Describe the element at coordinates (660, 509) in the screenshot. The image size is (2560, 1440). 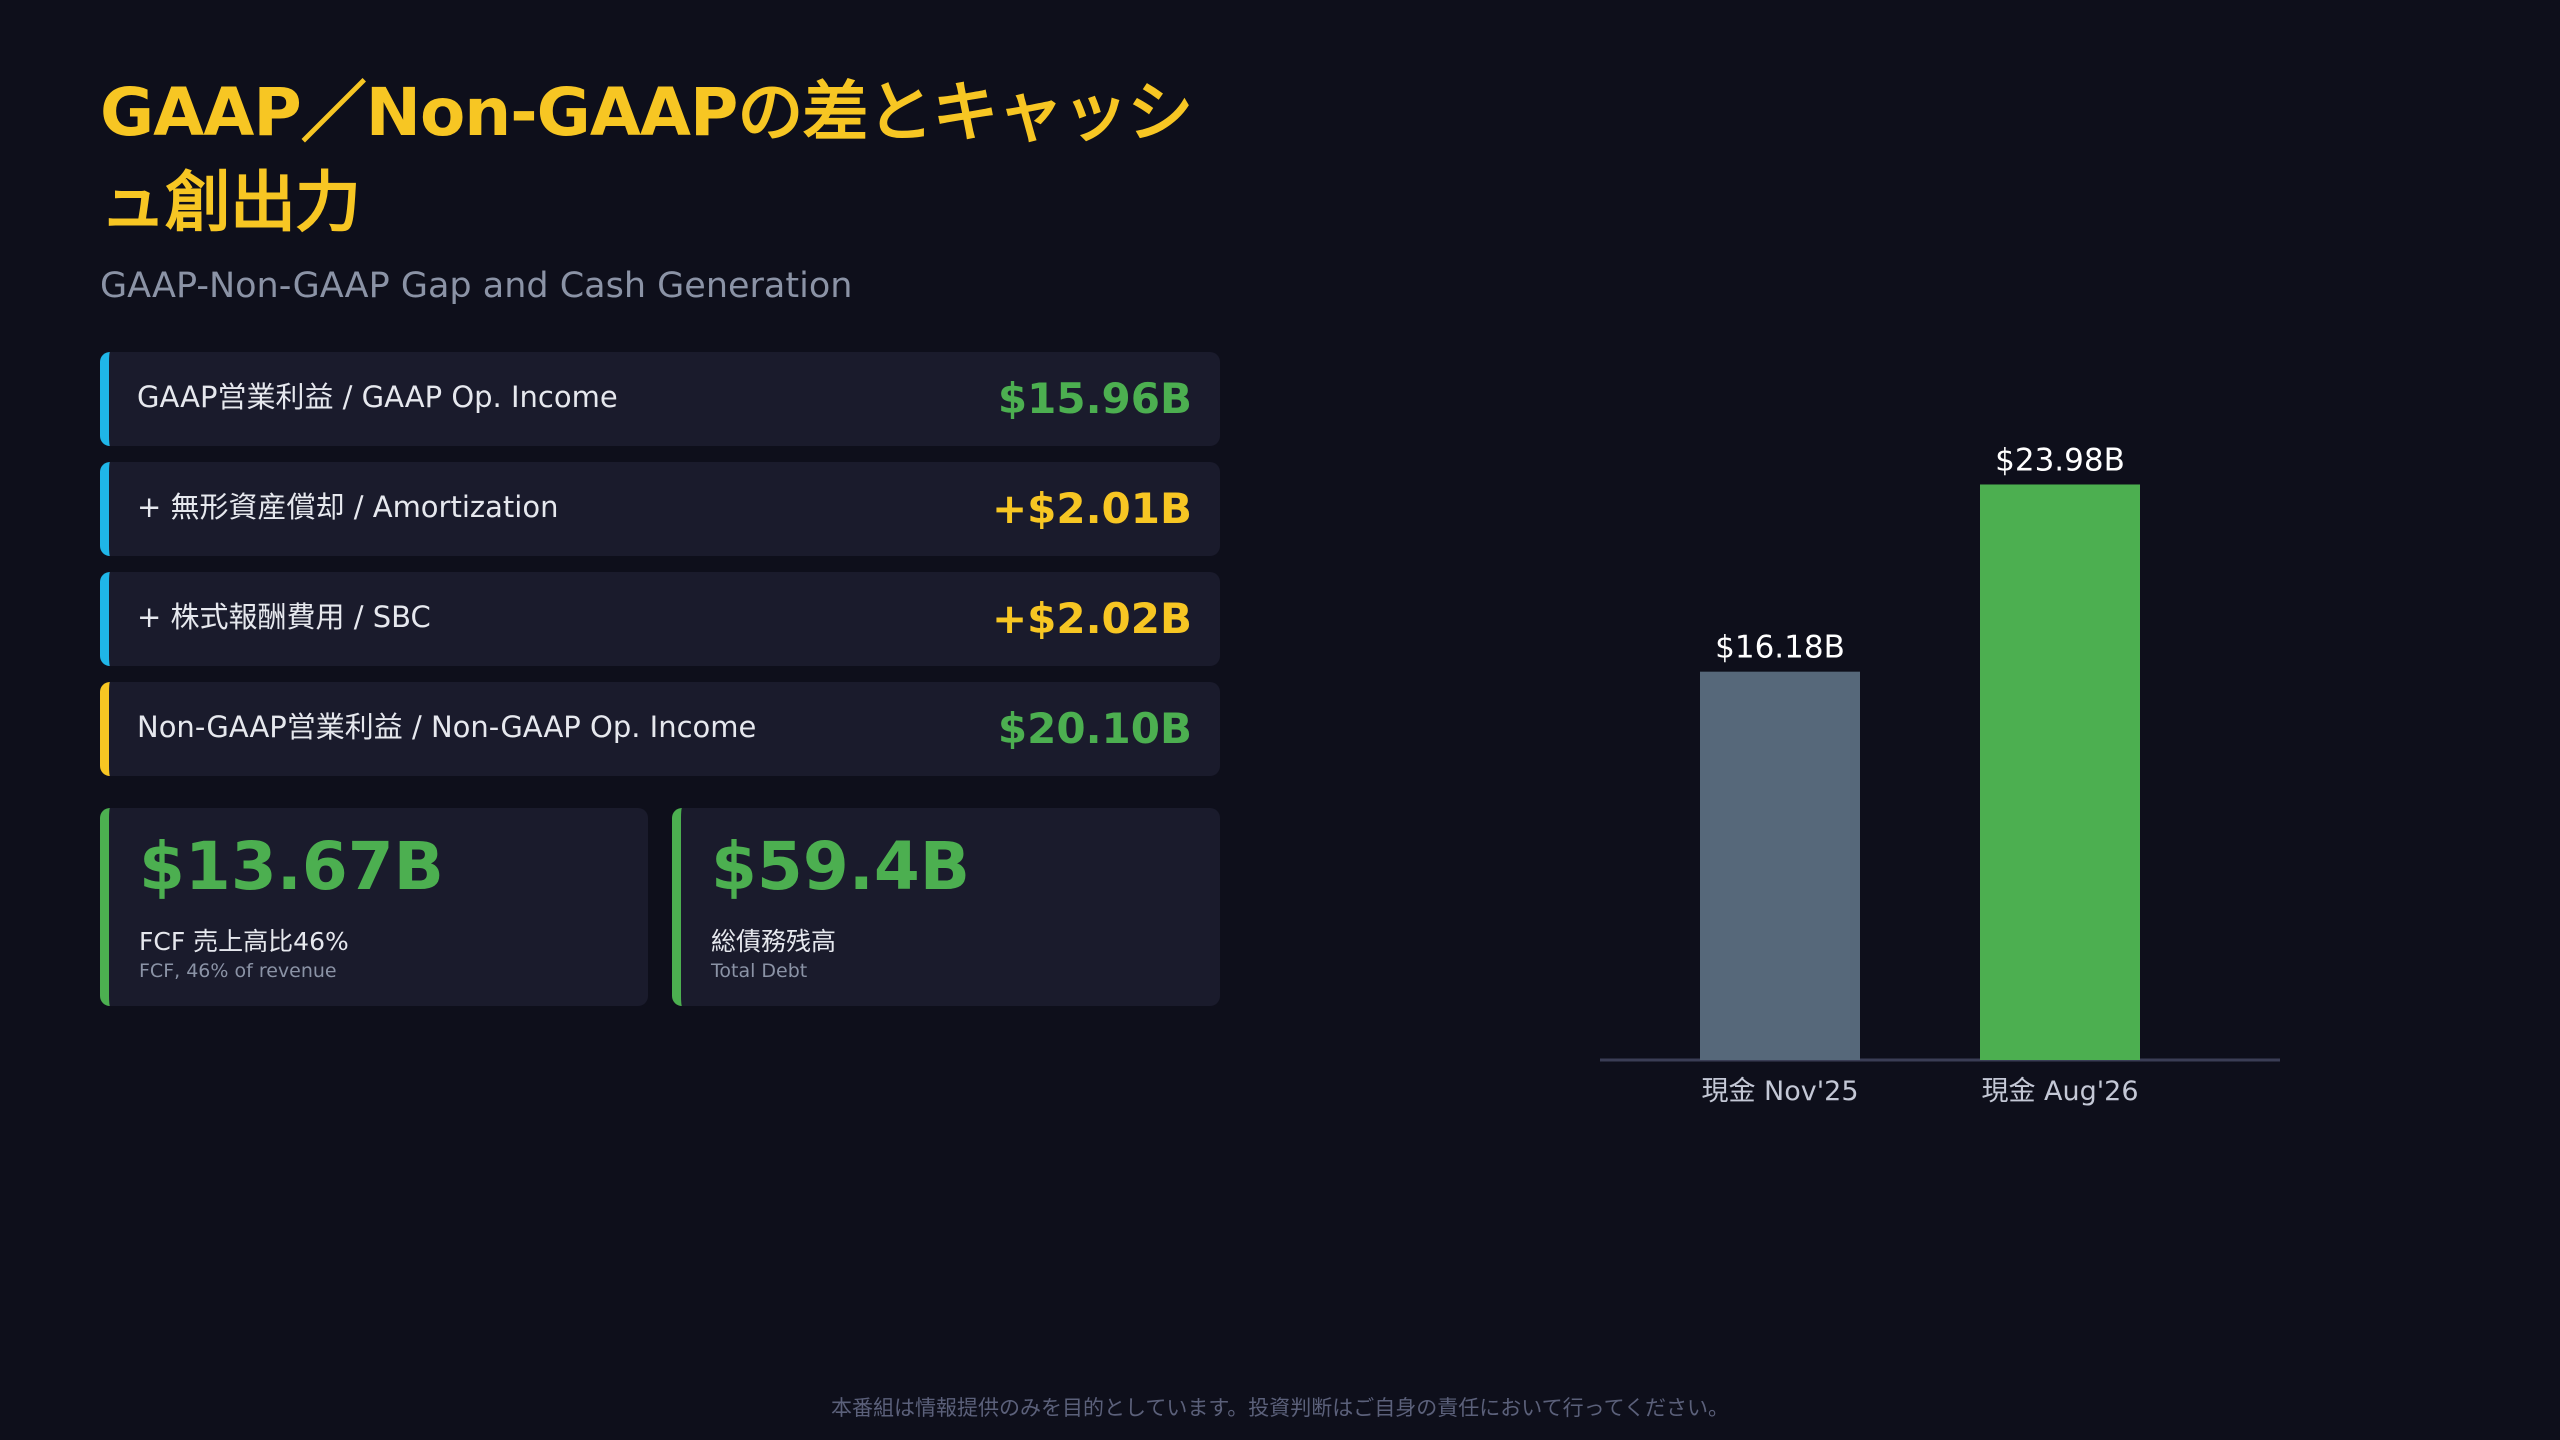
I see `bridge-row-amortization: + 無形資産償却 / Amortization +$2.01B` at that location.